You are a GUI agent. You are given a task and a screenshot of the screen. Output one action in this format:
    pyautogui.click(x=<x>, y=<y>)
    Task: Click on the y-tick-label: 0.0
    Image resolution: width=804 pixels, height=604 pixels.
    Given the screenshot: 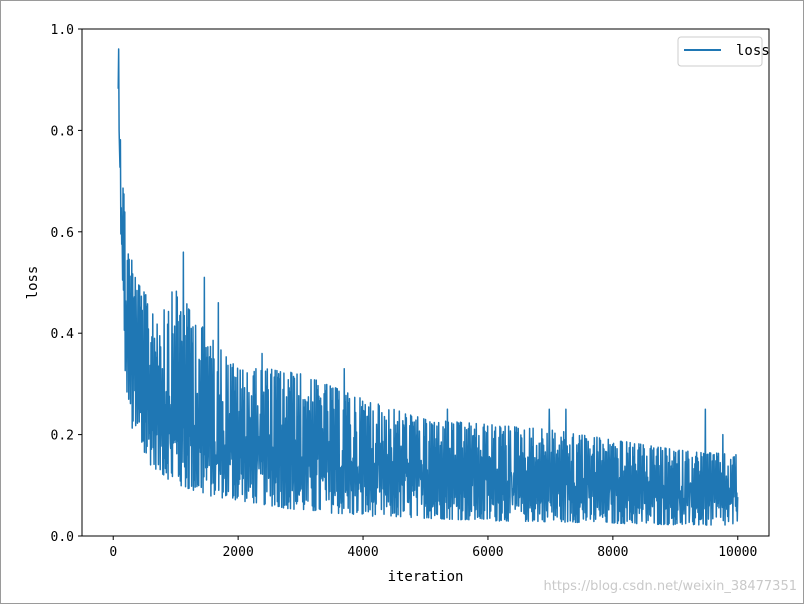 What is the action you would take?
    pyautogui.click(x=62, y=537)
    